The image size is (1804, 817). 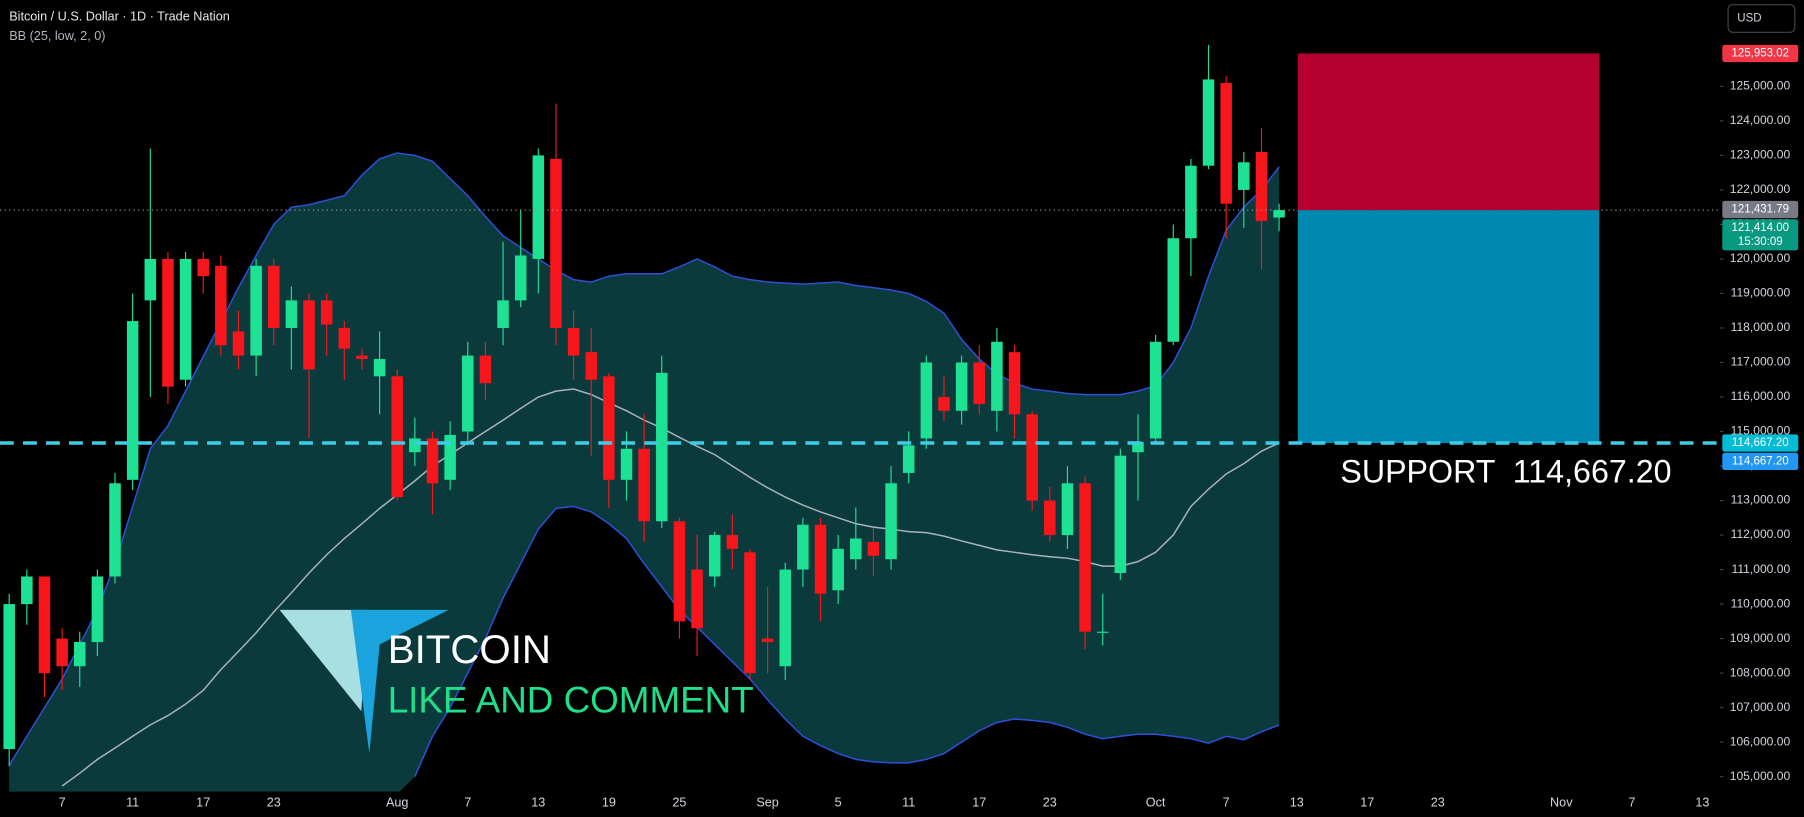 I want to click on x-tick-label: Aug, so click(x=397, y=802).